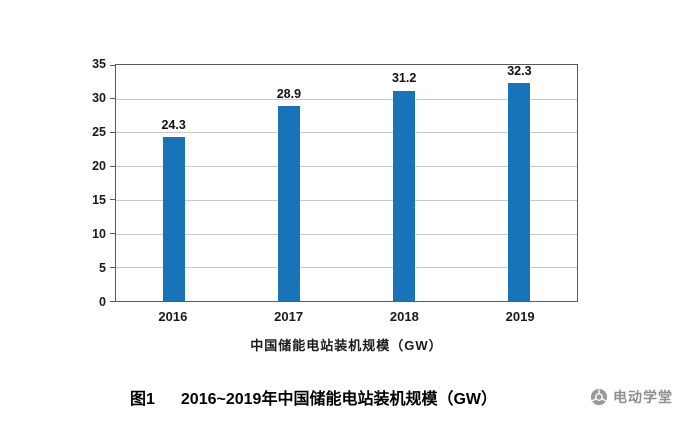  I want to click on y-axis-tick-label: 35, so click(99, 63).